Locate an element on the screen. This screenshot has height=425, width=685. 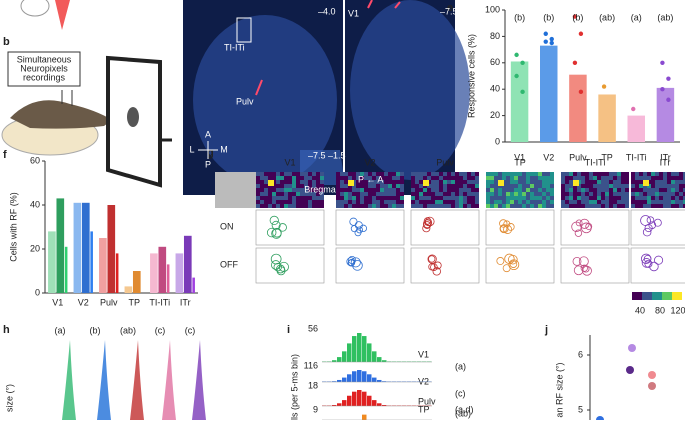
roi is located at coordinates (244, 30).